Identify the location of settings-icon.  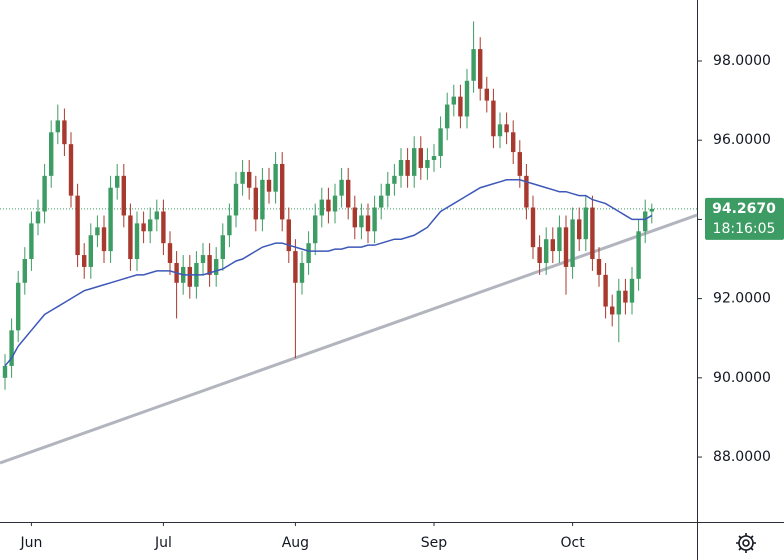
(746, 543).